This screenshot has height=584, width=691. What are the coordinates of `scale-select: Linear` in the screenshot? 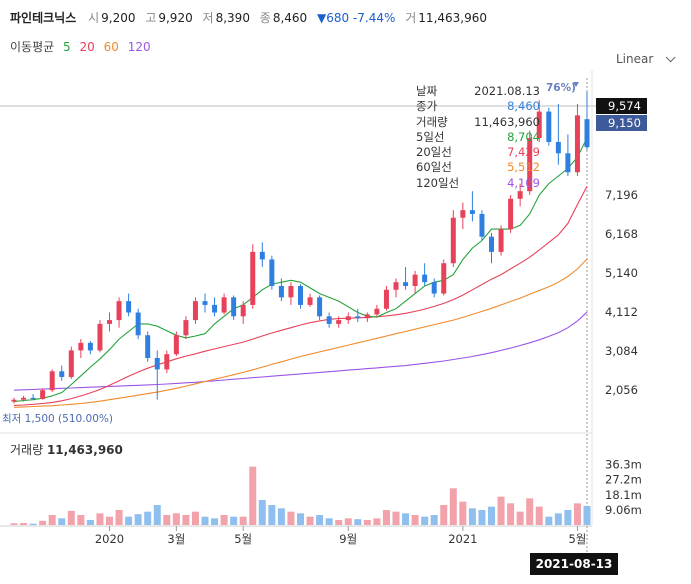 It's located at (646, 59).